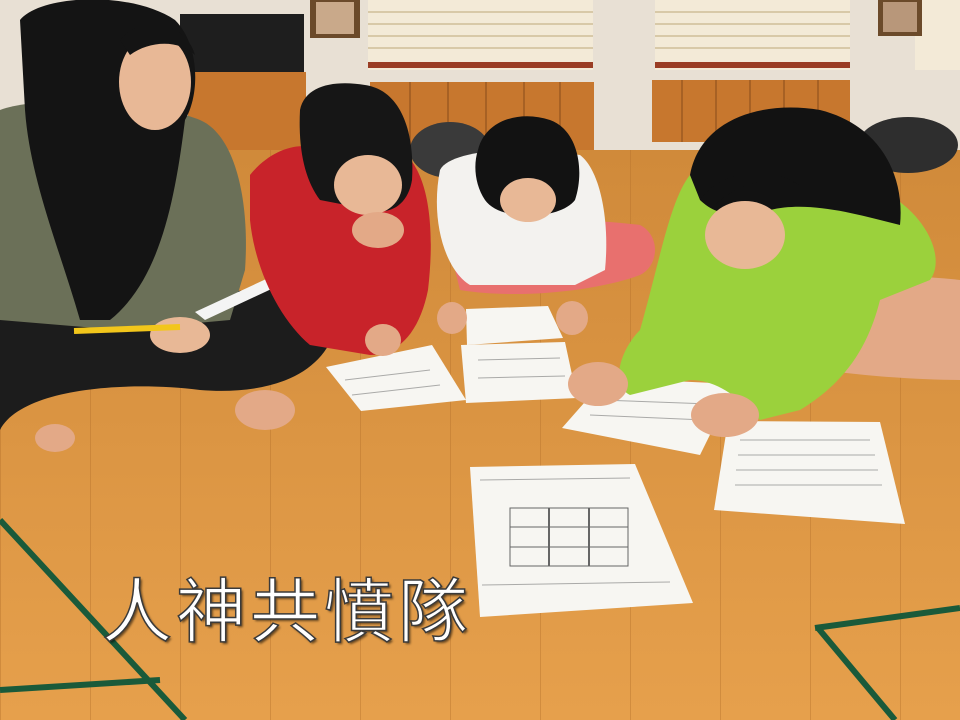 The width and height of the screenshot is (960, 720). I want to click on worksheet-left, so click(396, 378).